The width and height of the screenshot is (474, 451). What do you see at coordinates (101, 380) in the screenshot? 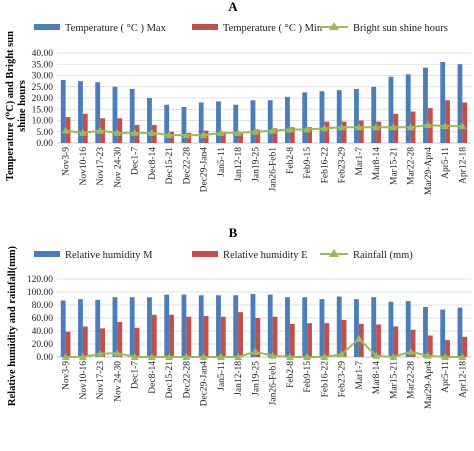
I see `x-tick-label: Nov17-23` at bounding box center [101, 380].